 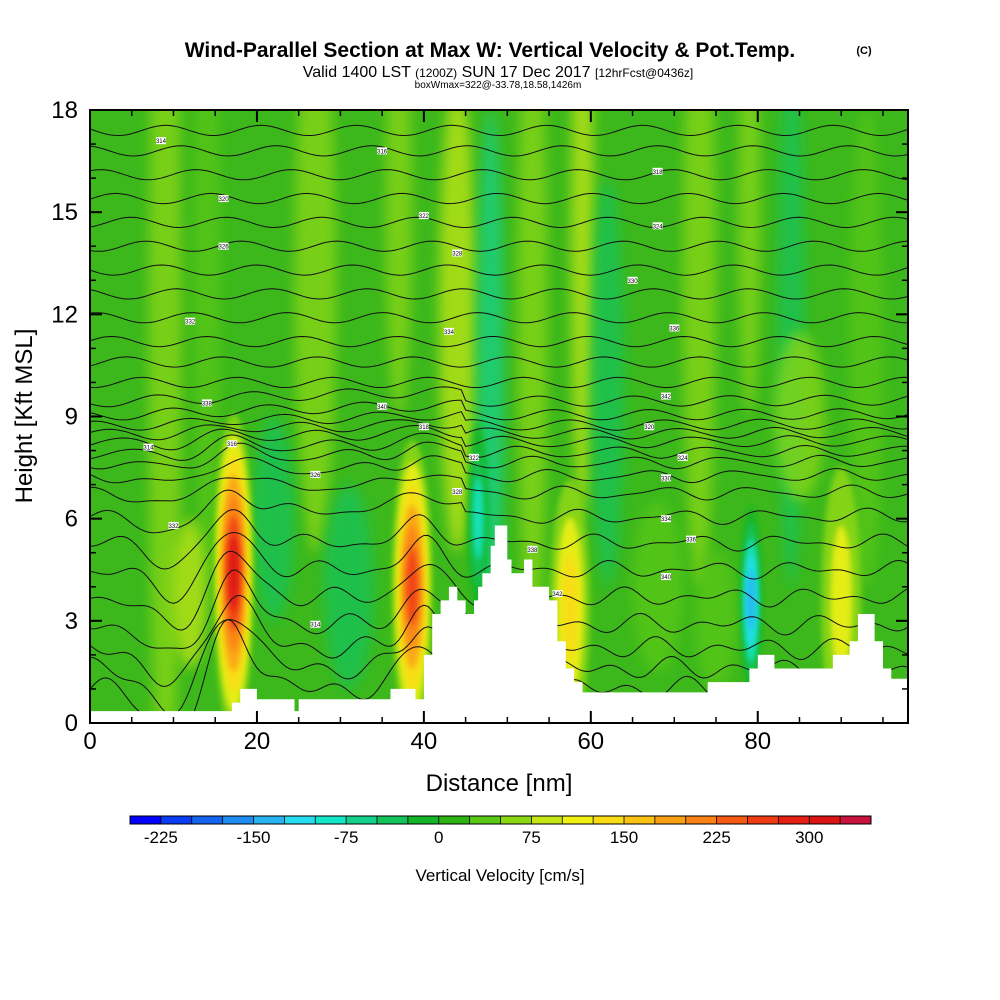 I want to click on isentrope-label-text: 320, so click(x=224, y=200).